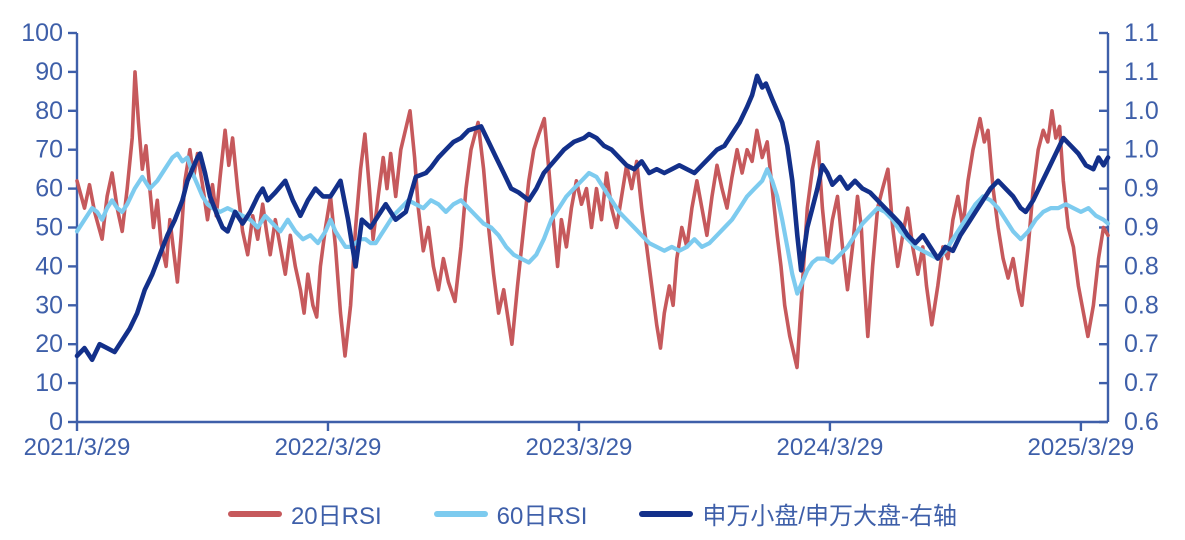 The image size is (1185, 540). What do you see at coordinates (254, 513) in the screenshot?
I see `legend-swatch-20d-rsi` at bounding box center [254, 513].